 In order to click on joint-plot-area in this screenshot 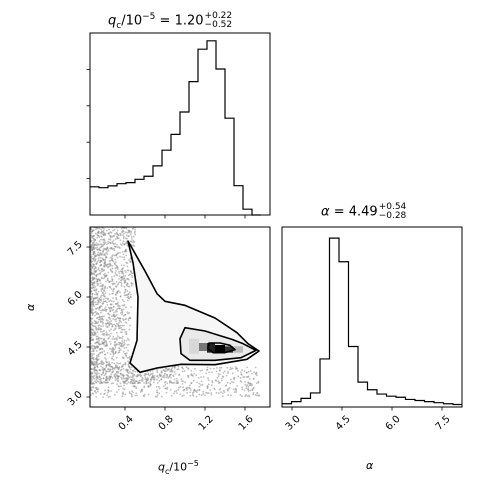, I will do `click(174, 312)`.